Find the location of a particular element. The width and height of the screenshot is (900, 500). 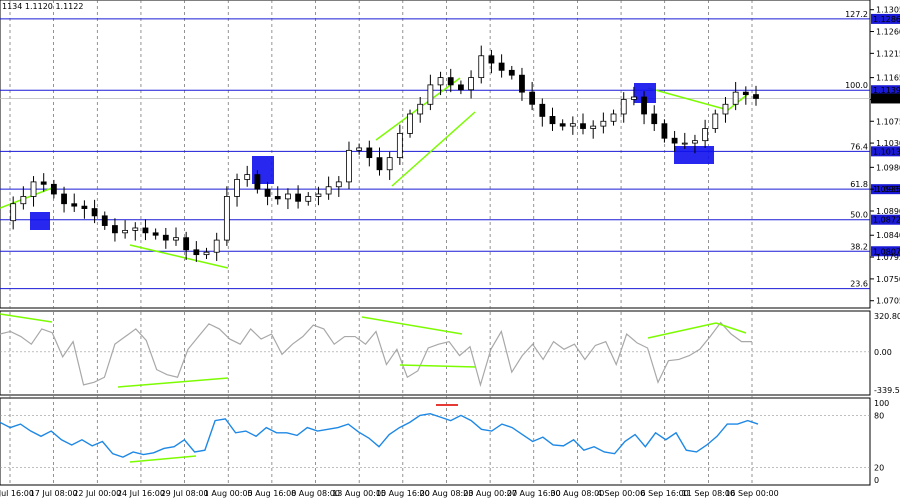

y-tick-label: 1.1215 is located at coordinates (888, 53).